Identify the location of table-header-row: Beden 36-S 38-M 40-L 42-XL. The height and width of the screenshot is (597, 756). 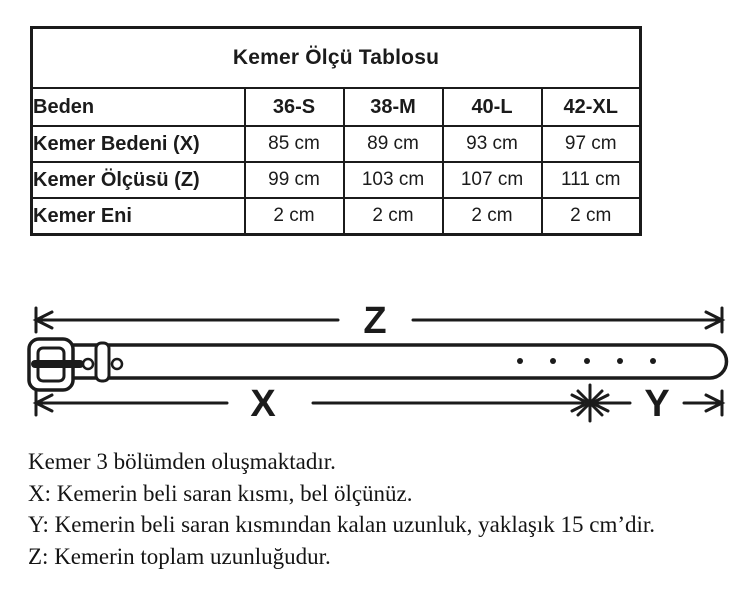
(336, 107).